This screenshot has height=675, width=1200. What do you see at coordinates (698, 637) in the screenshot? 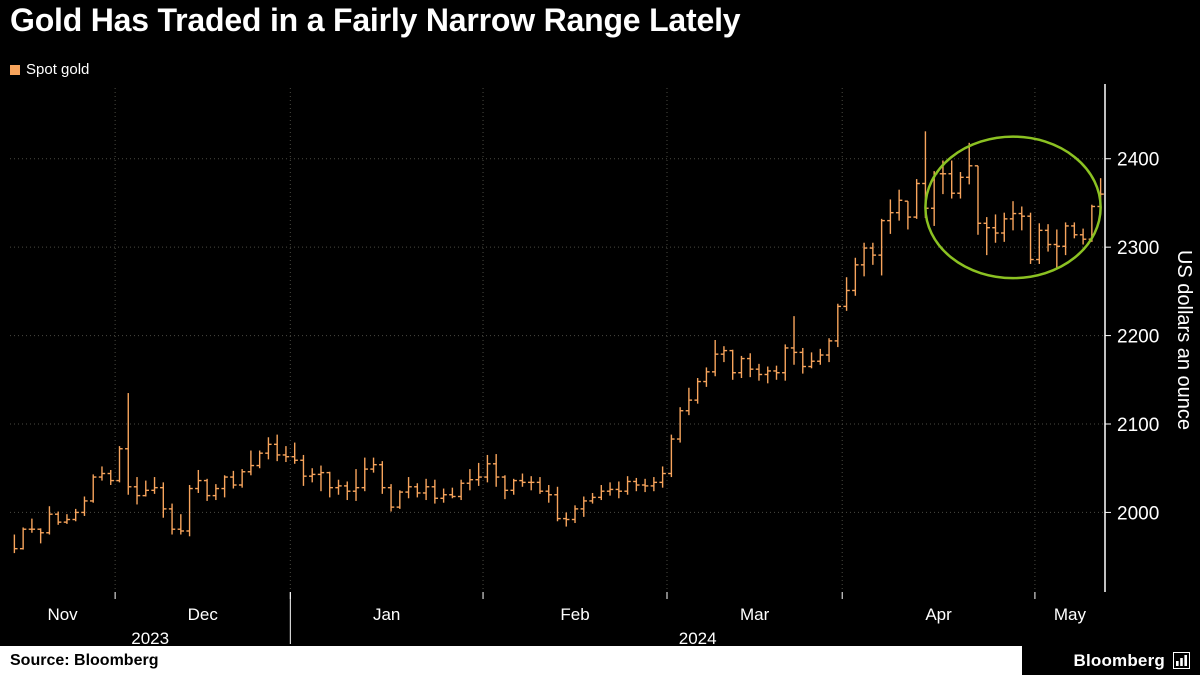
I see `svg-text: 2024` at bounding box center [698, 637].